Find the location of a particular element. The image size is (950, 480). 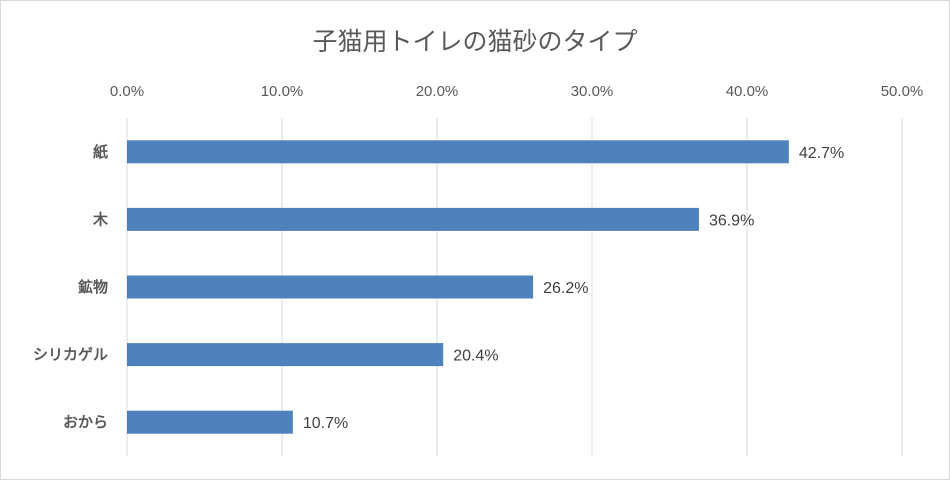

chart-title: 子猫用トイレの猫砂のタイプ is located at coordinates (475, 41).